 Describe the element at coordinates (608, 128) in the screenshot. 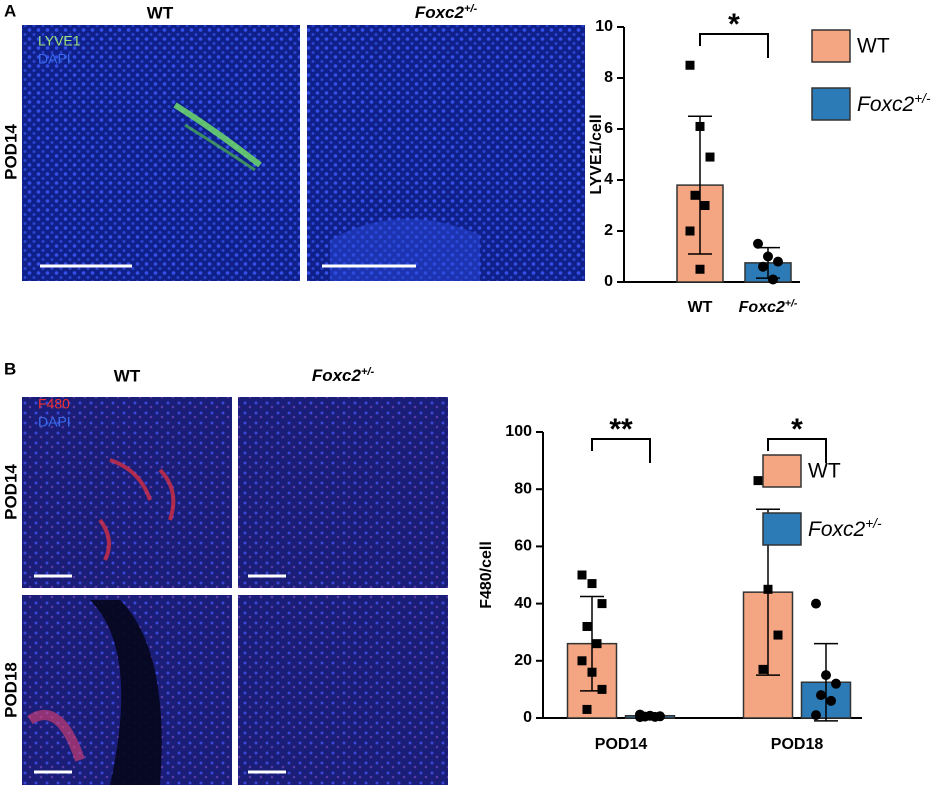

I see `y-tick-label: 6` at that location.